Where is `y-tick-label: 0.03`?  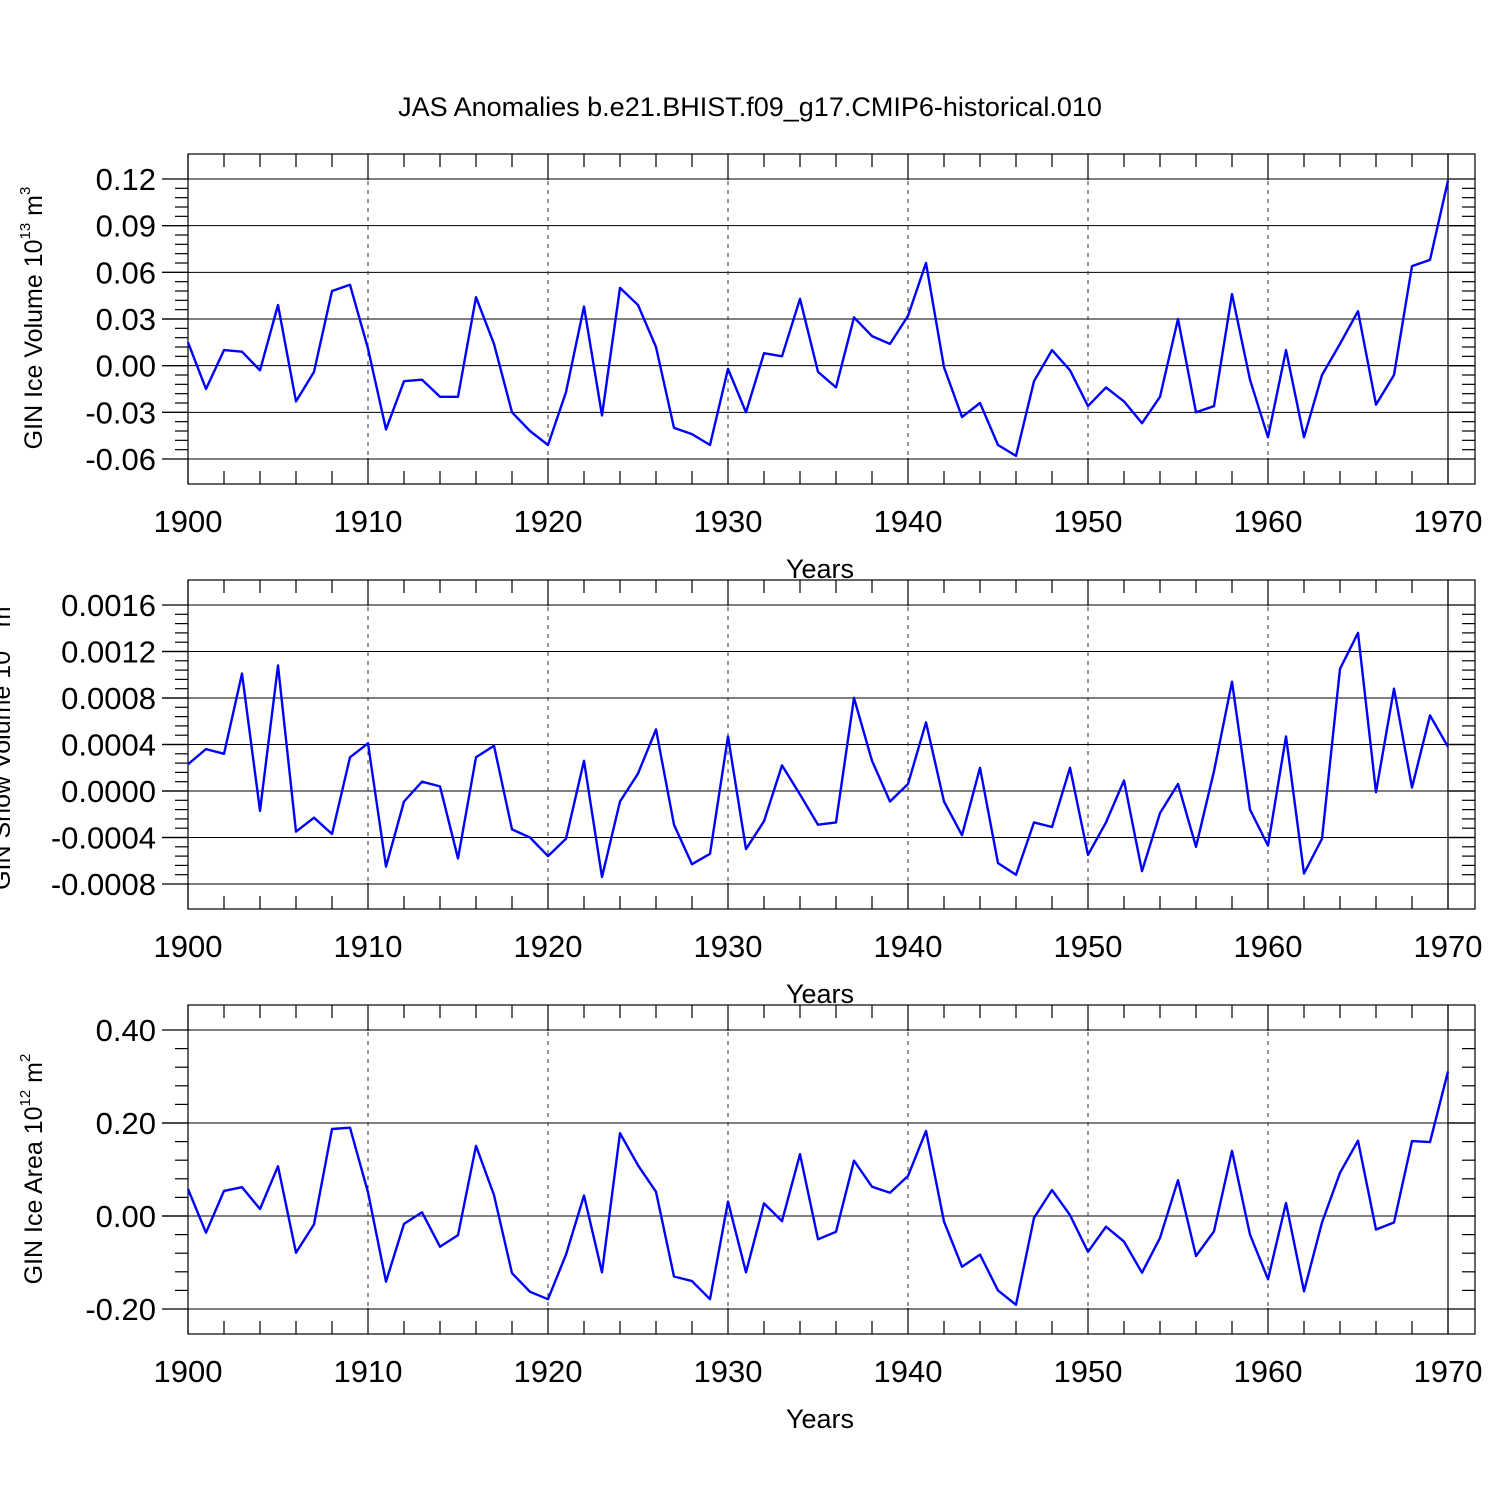 y-tick-label: 0.03 is located at coordinates (126, 319).